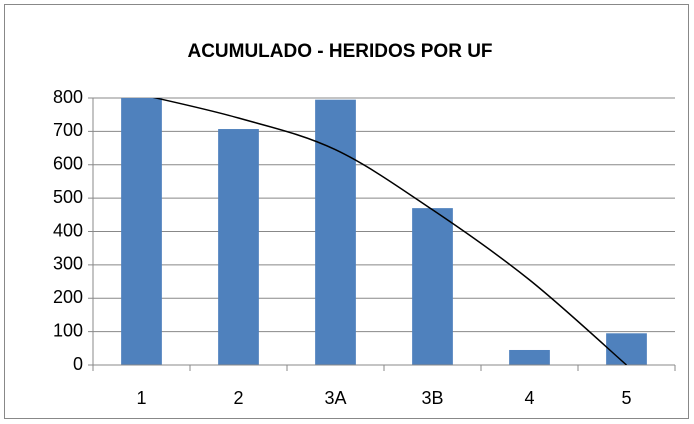 The width and height of the screenshot is (694, 424). Describe the element at coordinates (339, 51) in the screenshot. I see `chart-title: ACUMULADO - HERIDOS POR UF` at that location.